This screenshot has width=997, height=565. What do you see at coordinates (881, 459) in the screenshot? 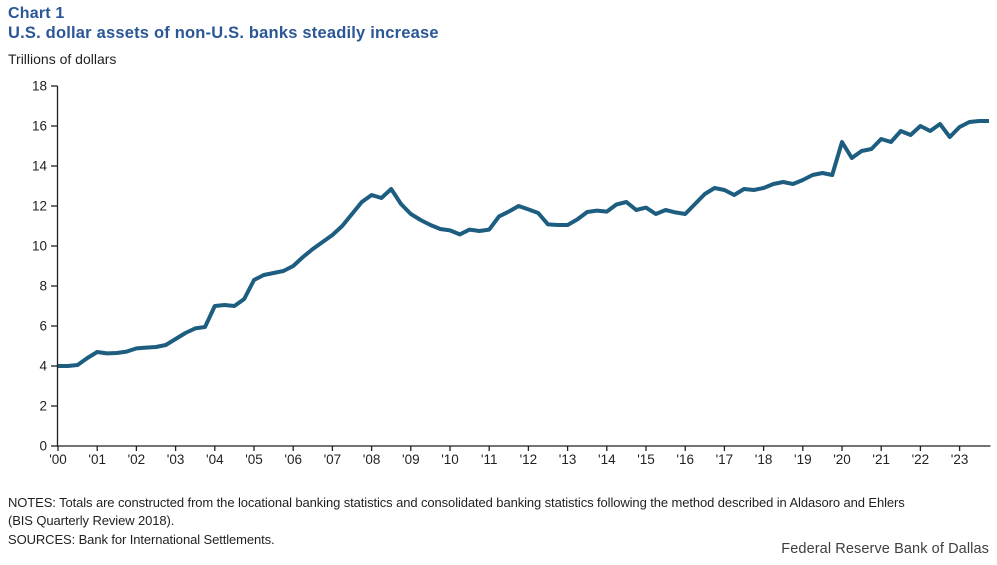
I see `x-tick-label: '21` at bounding box center [881, 459].